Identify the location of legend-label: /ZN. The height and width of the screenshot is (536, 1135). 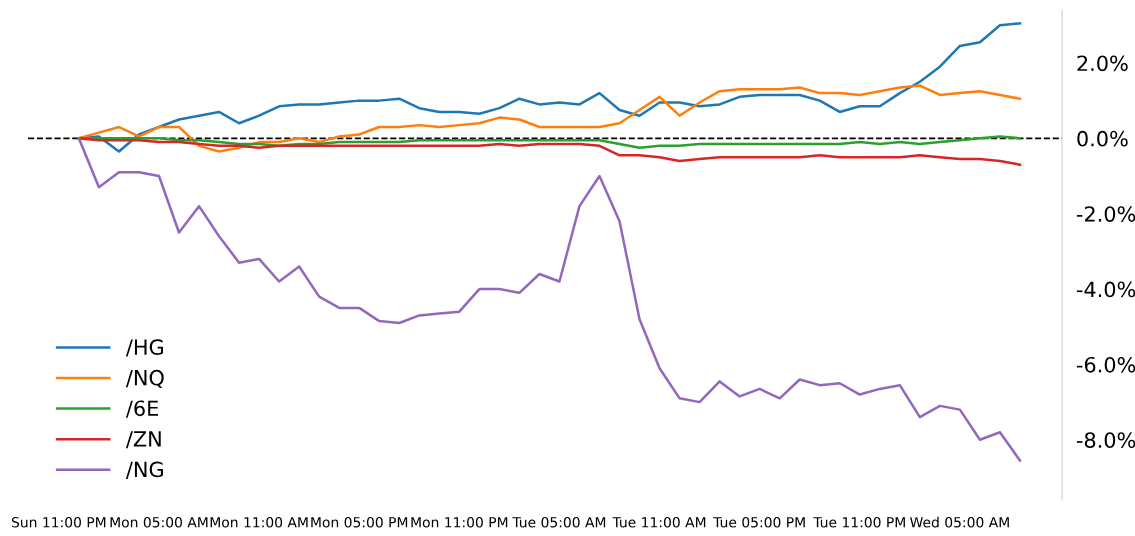
(143, 440).